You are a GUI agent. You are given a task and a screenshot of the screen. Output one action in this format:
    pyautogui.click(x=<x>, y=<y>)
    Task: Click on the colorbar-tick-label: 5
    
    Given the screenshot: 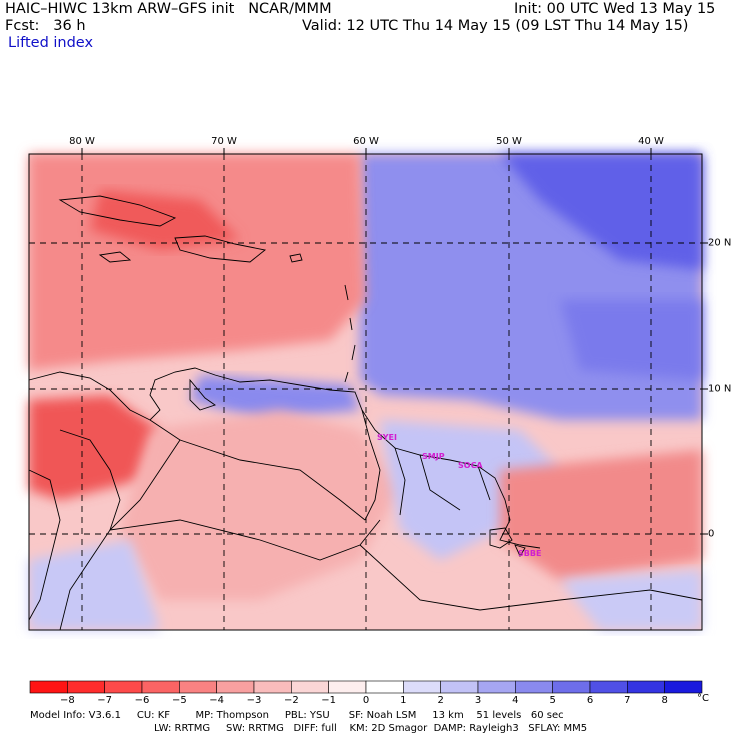 What is the action you would take?
    pyautogui.click(x=552, y=700)
    